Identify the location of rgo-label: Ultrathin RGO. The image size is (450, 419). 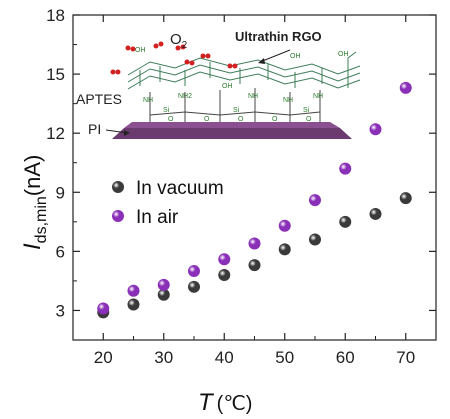
(278, 36).